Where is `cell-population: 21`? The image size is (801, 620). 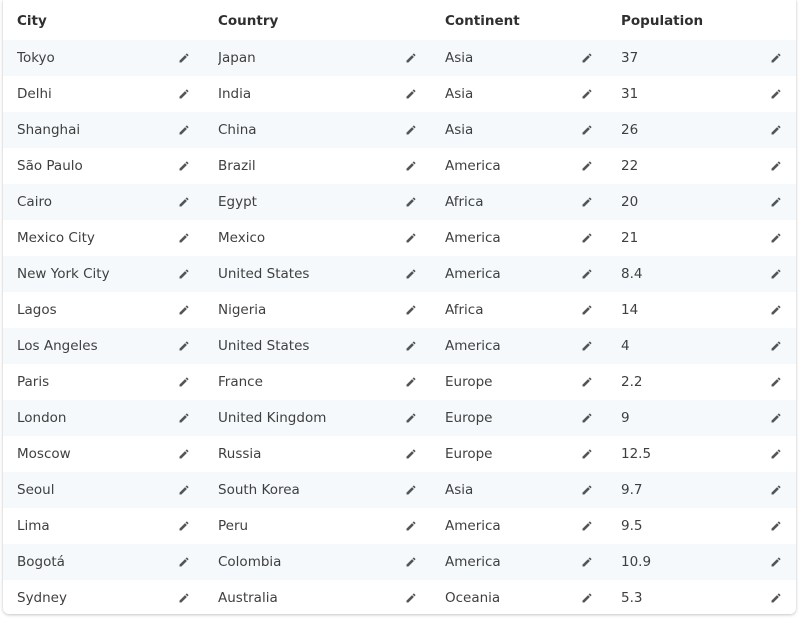 cell-population: 21 is located at coordinates (701, 238).